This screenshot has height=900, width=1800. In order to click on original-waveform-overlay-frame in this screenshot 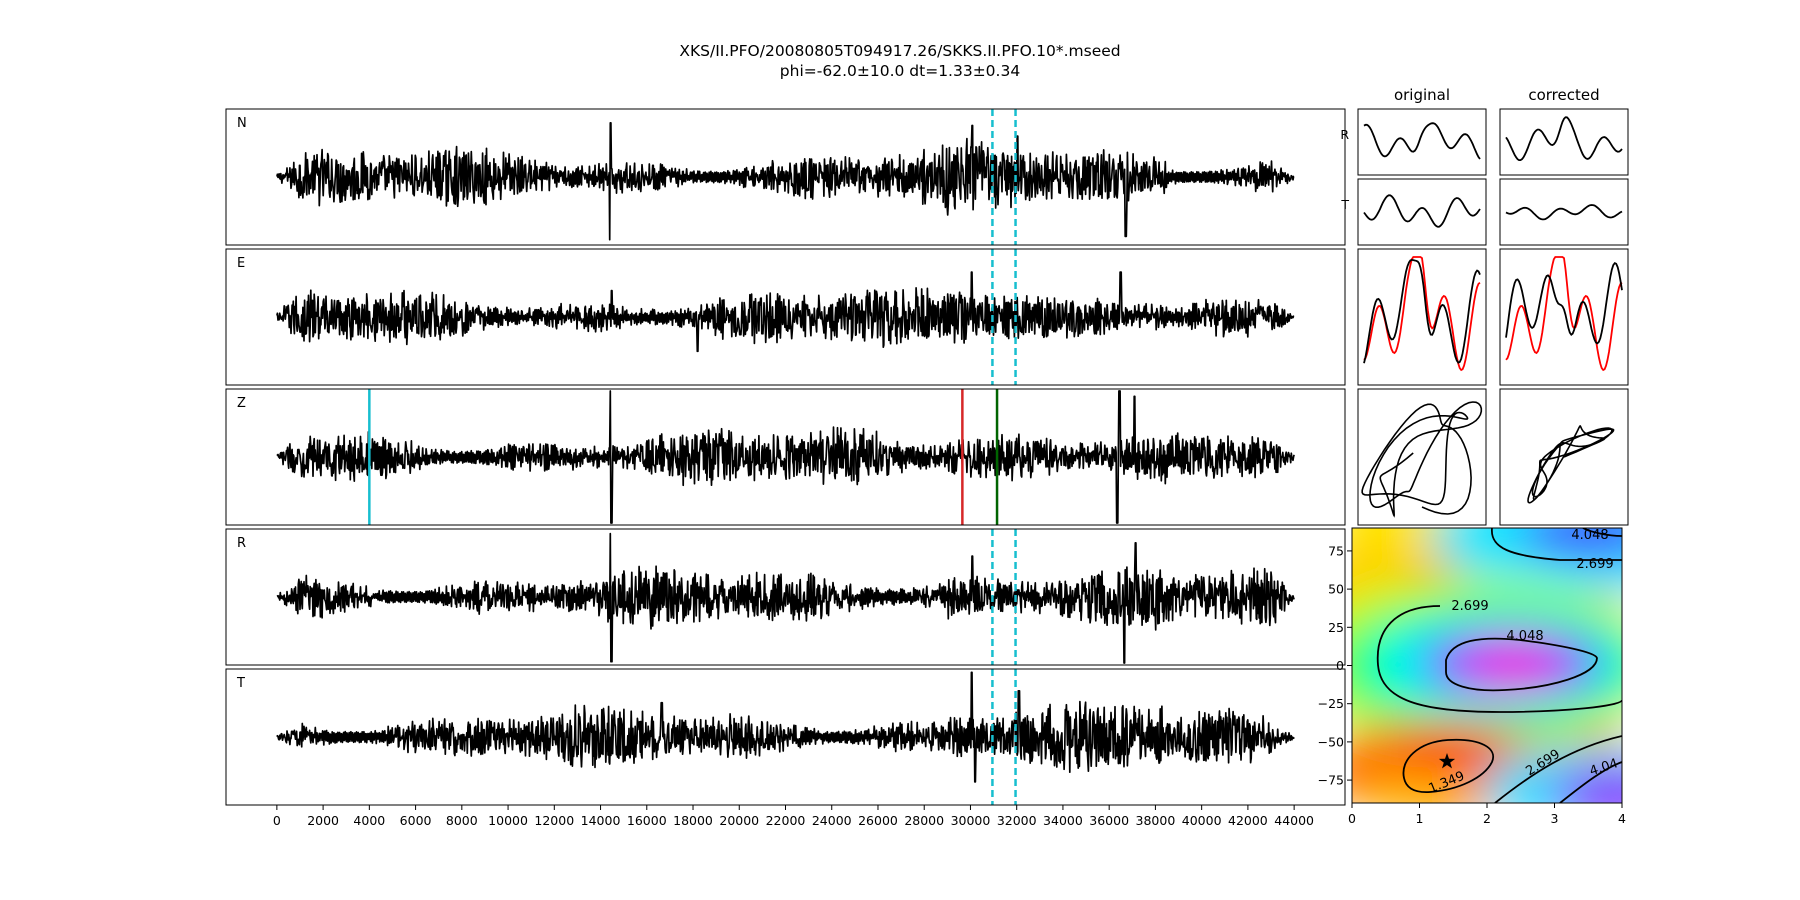, I will do `click(1422, 317)`.